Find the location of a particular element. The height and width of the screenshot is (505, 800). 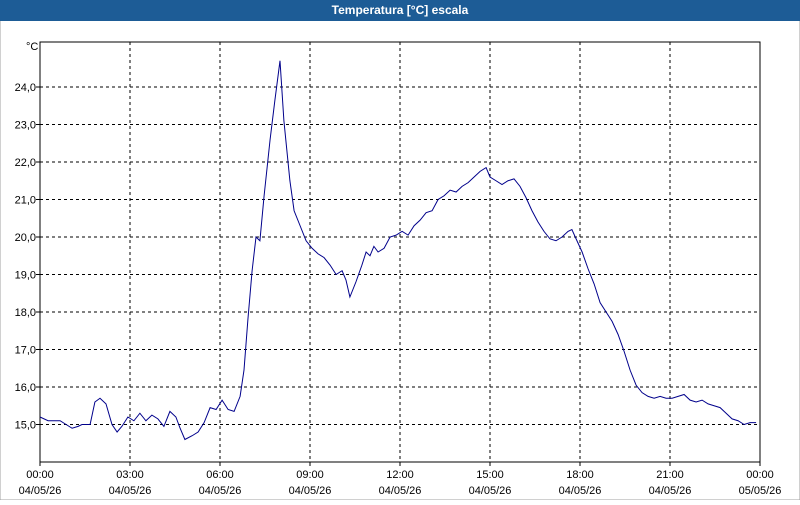

y-unit: °C is located at coordinates (32, 47).